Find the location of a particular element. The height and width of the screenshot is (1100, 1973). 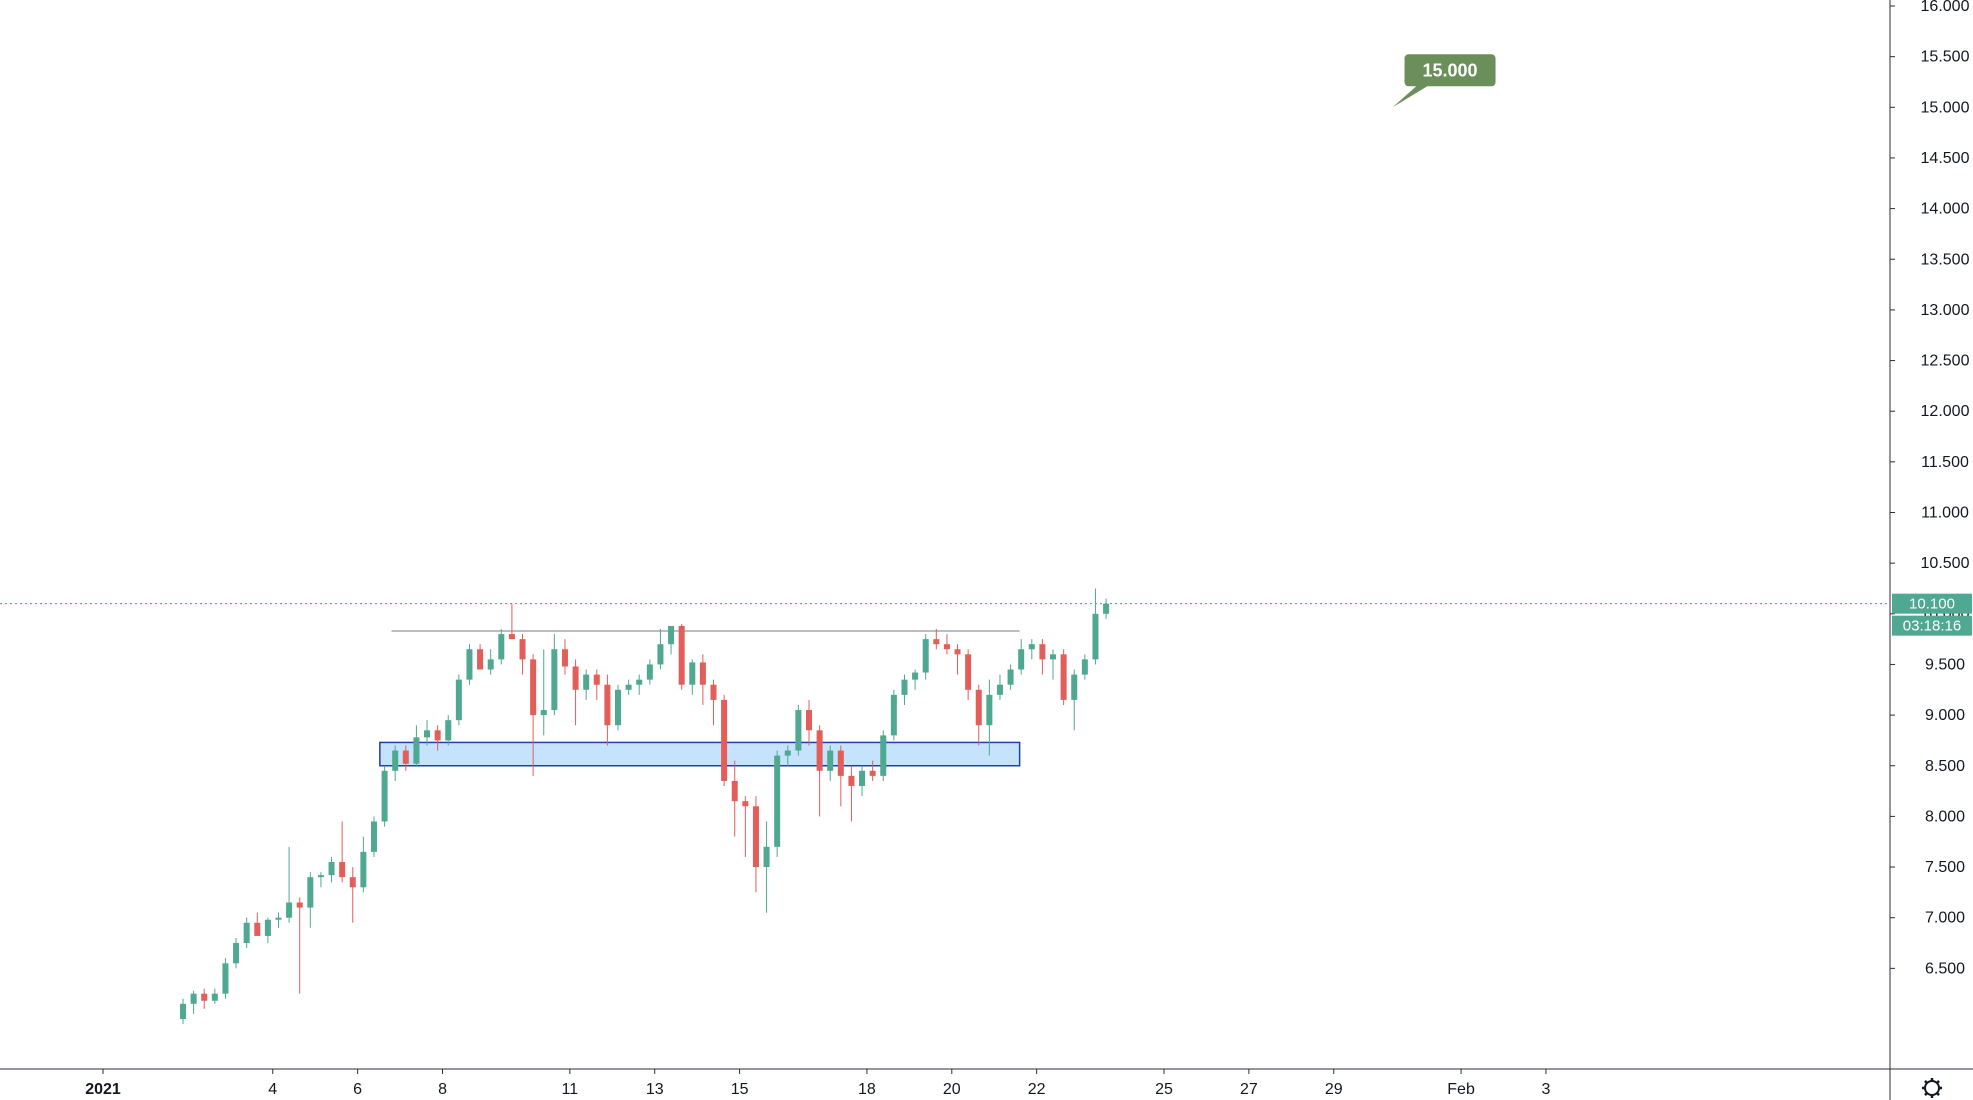

support-zone-layer is located at coordinates (700, 754).